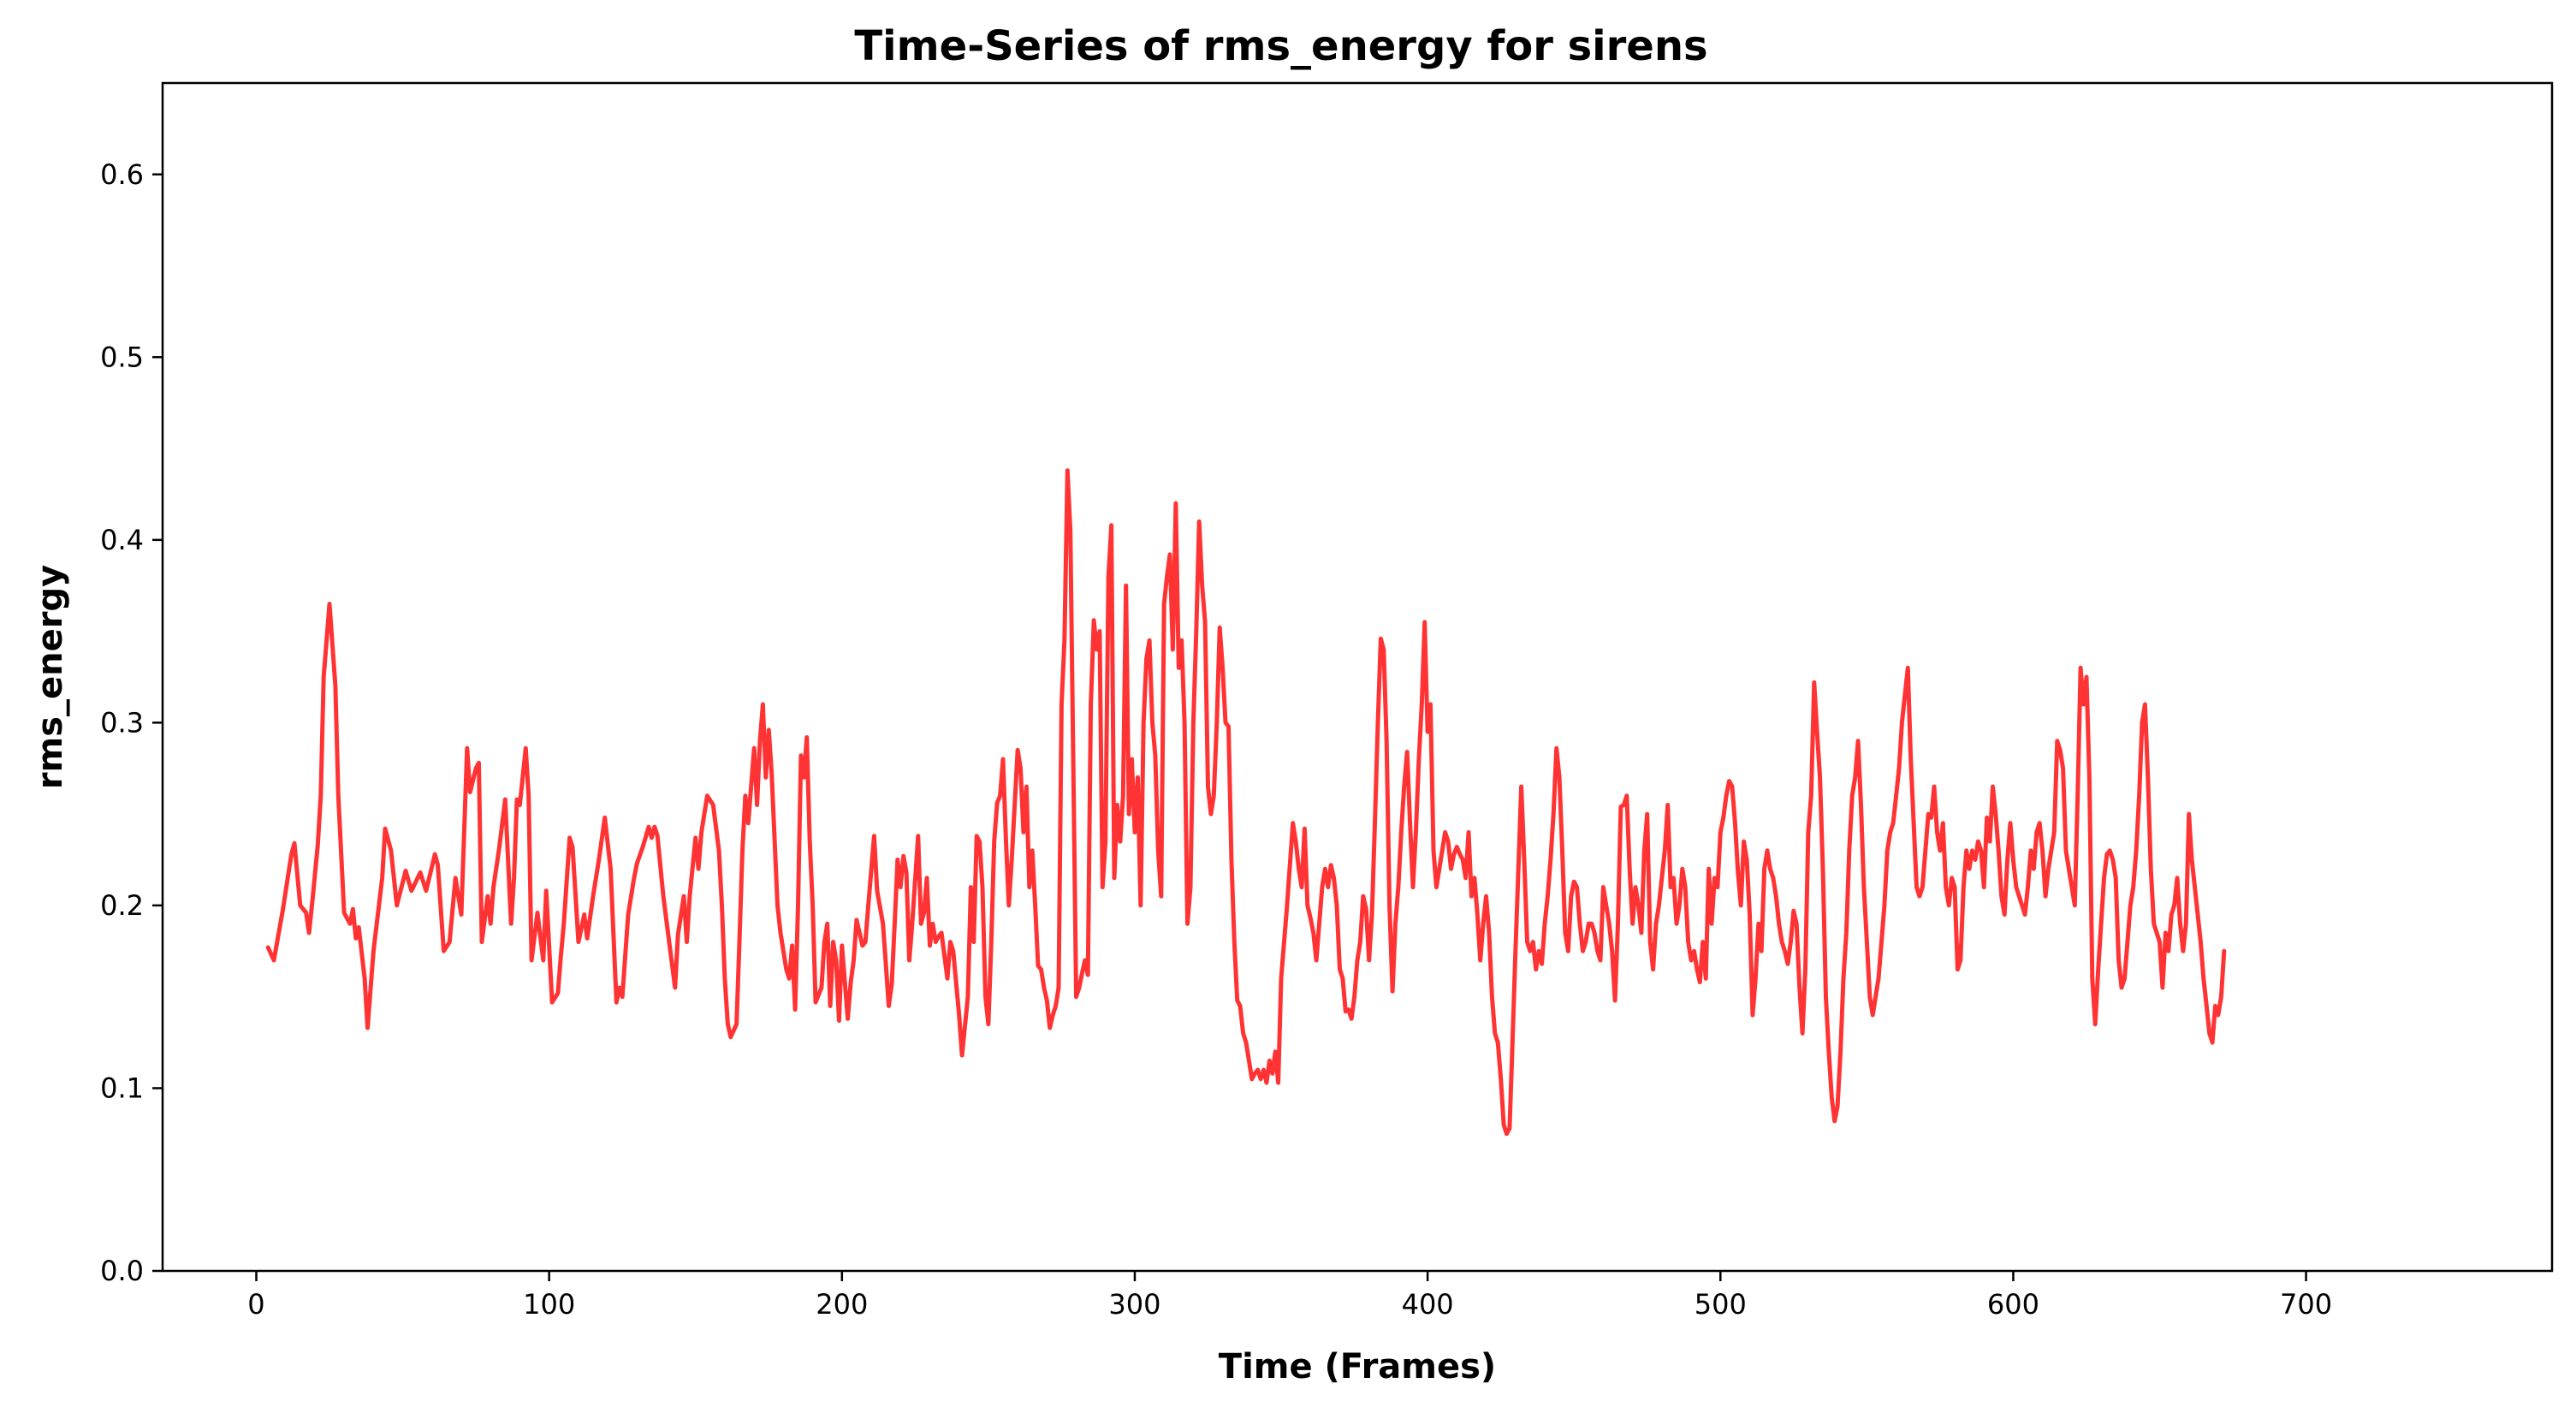  Describe the element at coordinates (122, 1271) in the screenshot. I see `y-tick-label: 0.0` at that location.